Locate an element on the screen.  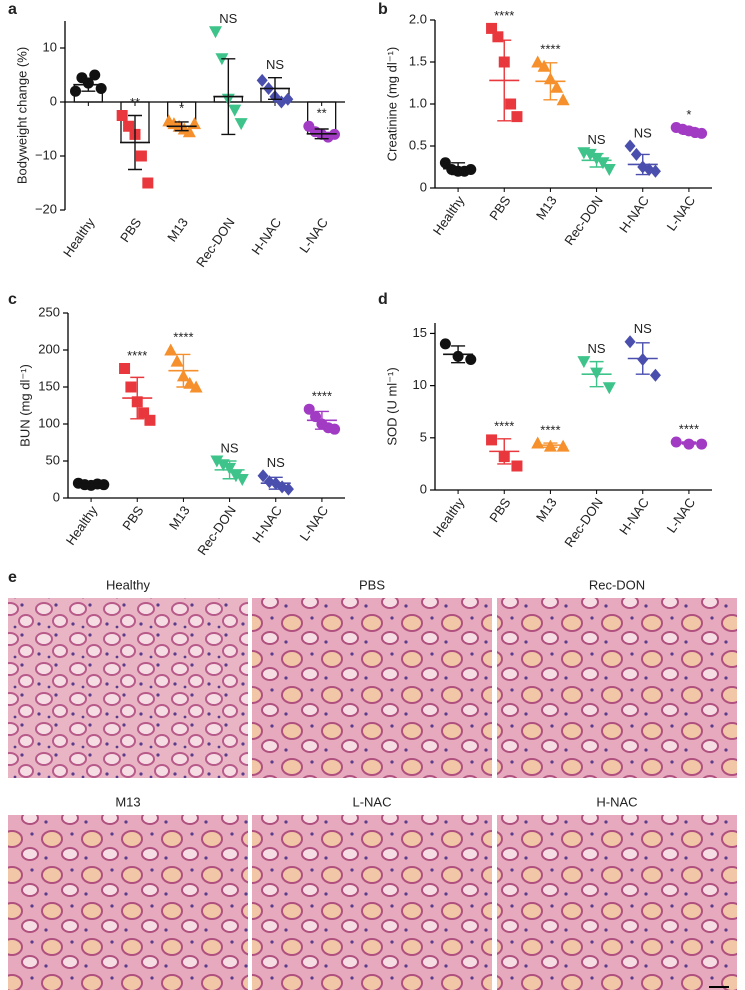
y-tick-label: 250 is located at coordinates (49, 311).